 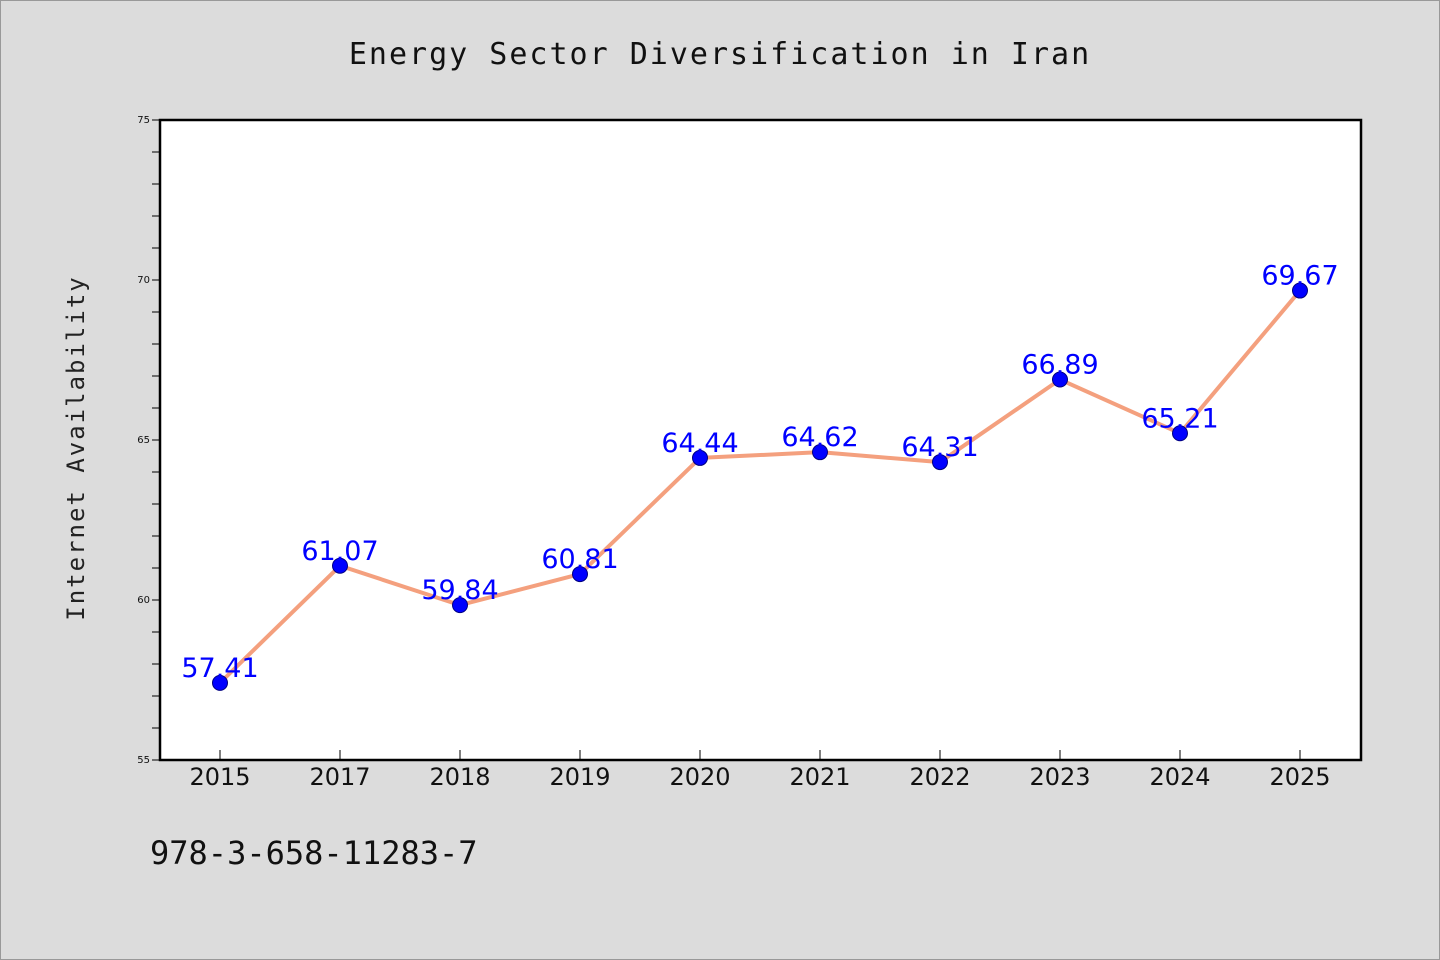 I want to click on y-tick-label: 65, so click(x=143, y=440).